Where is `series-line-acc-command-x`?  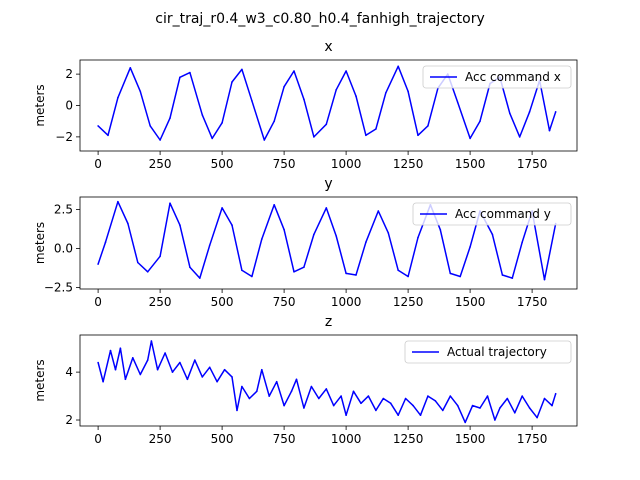 series-line-acc-command-x is located at coordinates (327, 103).